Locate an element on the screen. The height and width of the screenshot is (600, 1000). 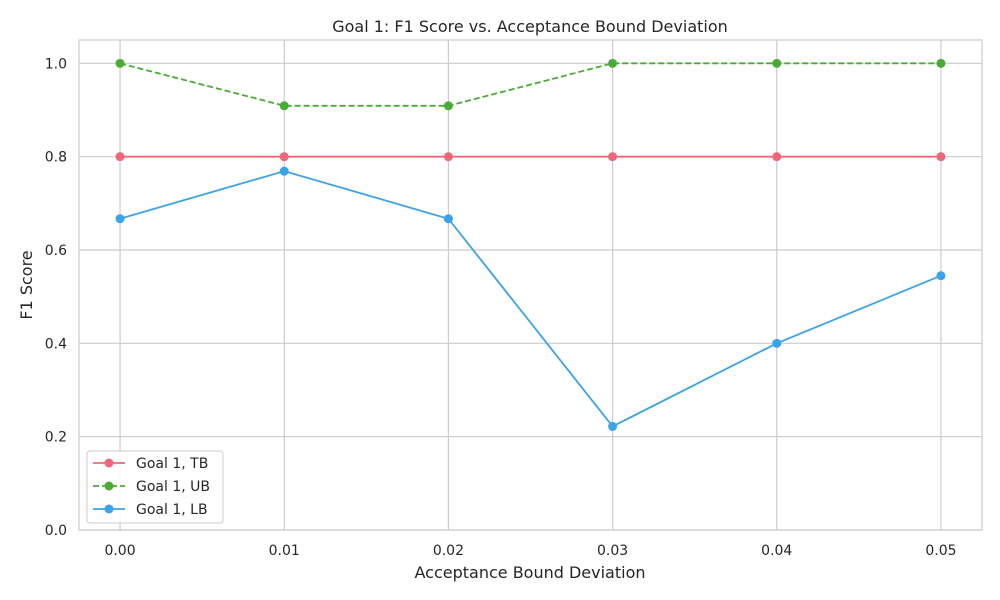
y-tick-label: 1.0 is located at coordinates (56, 64).